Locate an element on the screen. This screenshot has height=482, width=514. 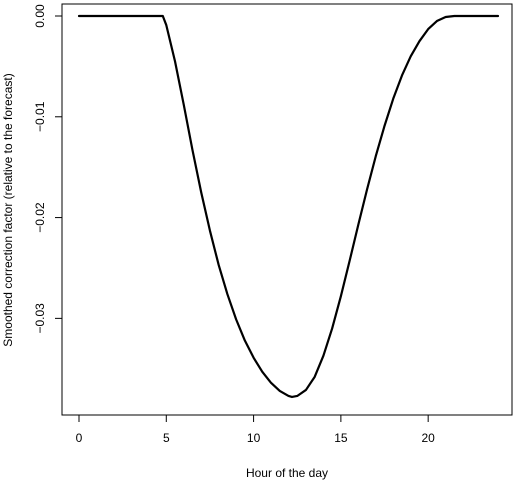
x-tick-label: 20 is located at coordinates (428, 438).